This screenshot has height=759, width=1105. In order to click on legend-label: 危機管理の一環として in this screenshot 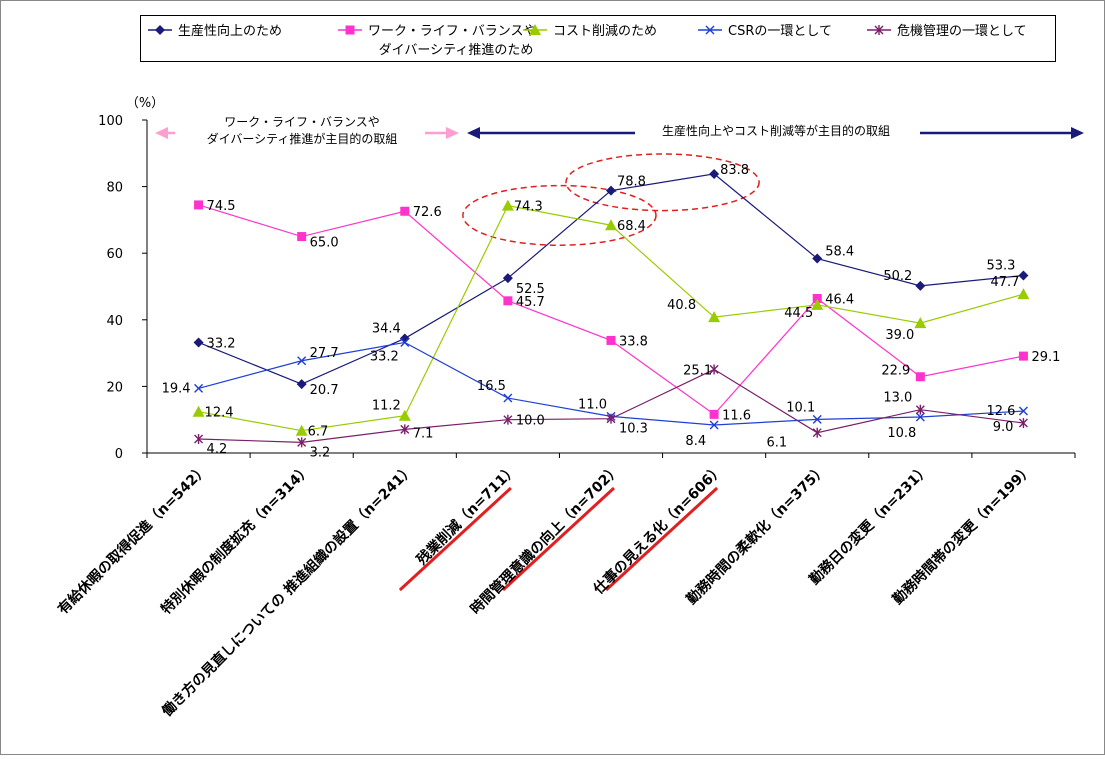, I will do `click(962, 31)`.